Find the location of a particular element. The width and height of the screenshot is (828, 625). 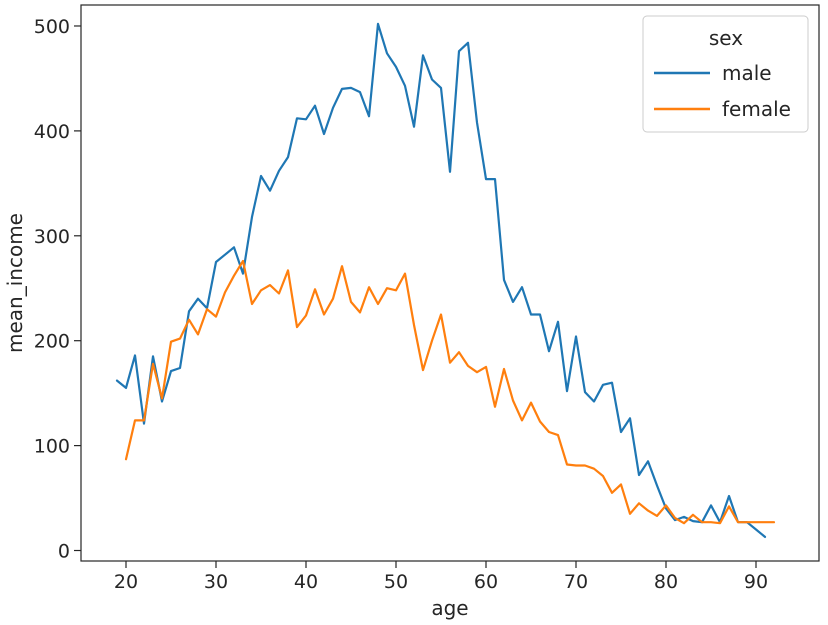

y-tick-label: 500 is located at coordinates (52, 27).